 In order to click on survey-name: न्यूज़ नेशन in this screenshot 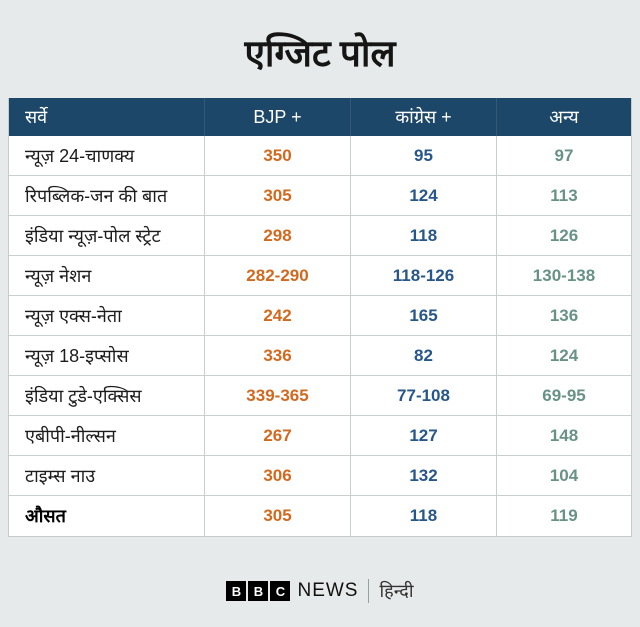, I will do `click(107, 276)`.